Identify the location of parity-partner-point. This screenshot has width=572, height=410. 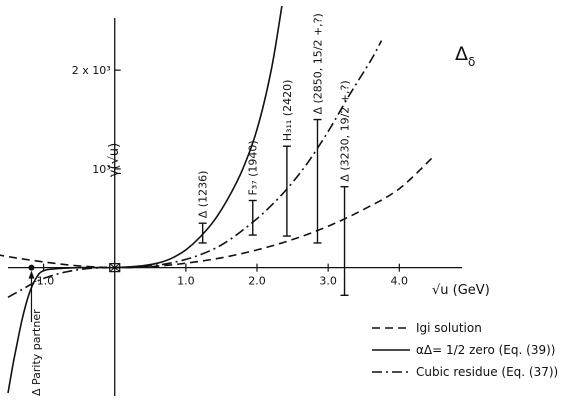
(31, 267).